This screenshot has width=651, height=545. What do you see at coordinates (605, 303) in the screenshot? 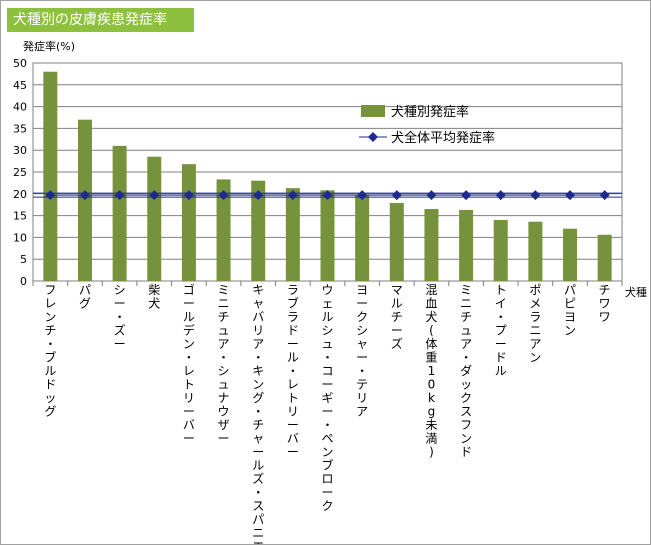
I see `category-label: チワワ` at bounding box center [605, 303].